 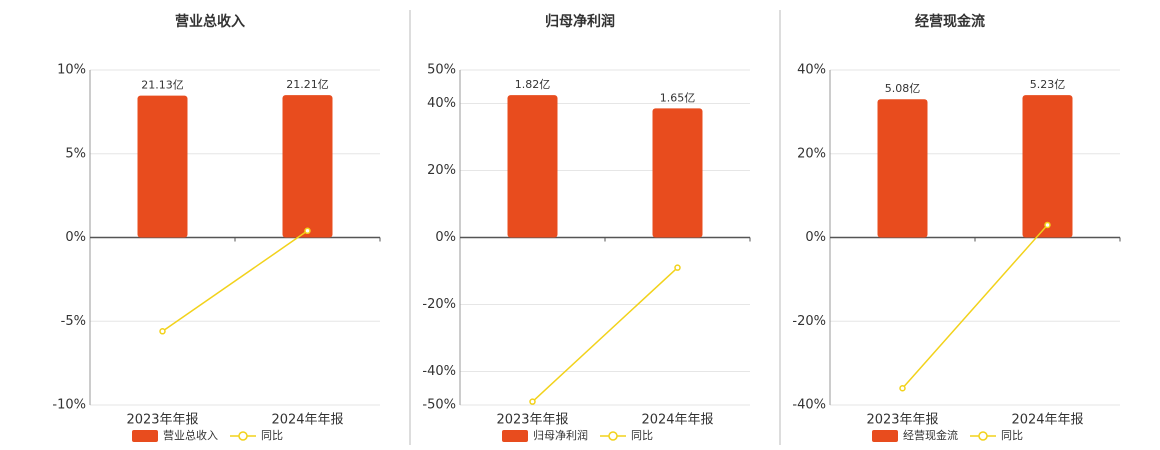 What do you see at coordinates (903, 88) in the screenshot?
I see `value-label: 5.08亿` at bounding box center [903, 88].